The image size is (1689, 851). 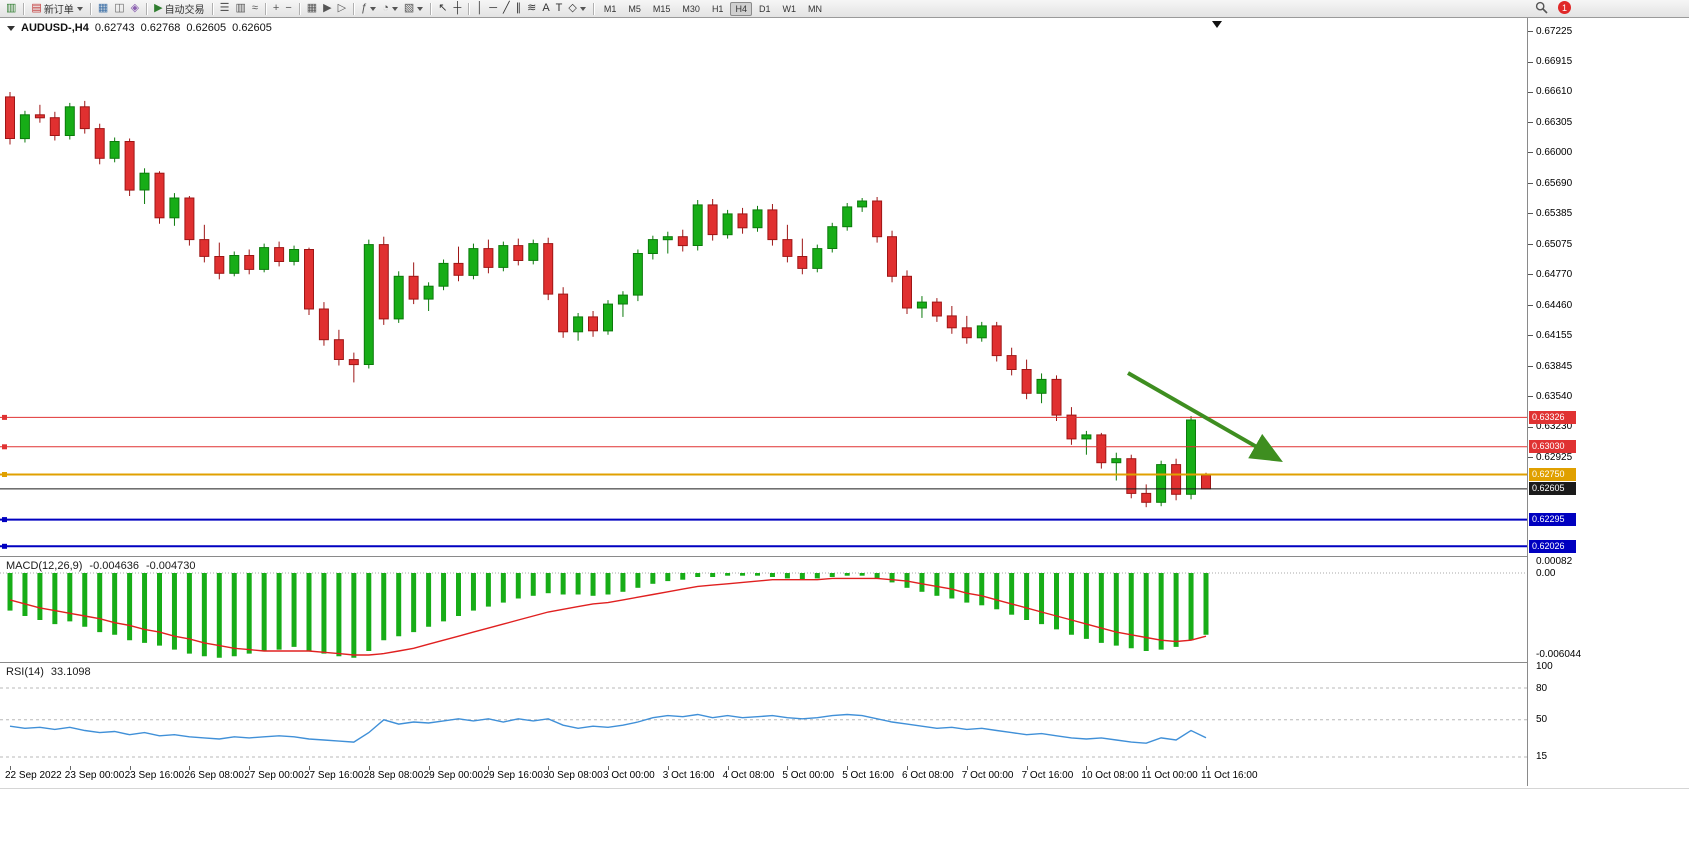 I want to click on timeframe-h4-button: H4, so click(x=741, y=8).